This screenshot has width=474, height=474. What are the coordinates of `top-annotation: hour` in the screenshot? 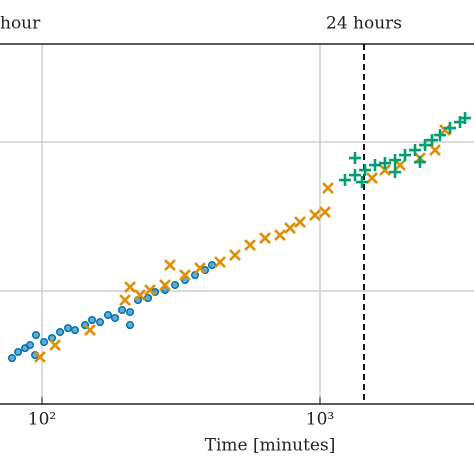 It's located at (20, 24).